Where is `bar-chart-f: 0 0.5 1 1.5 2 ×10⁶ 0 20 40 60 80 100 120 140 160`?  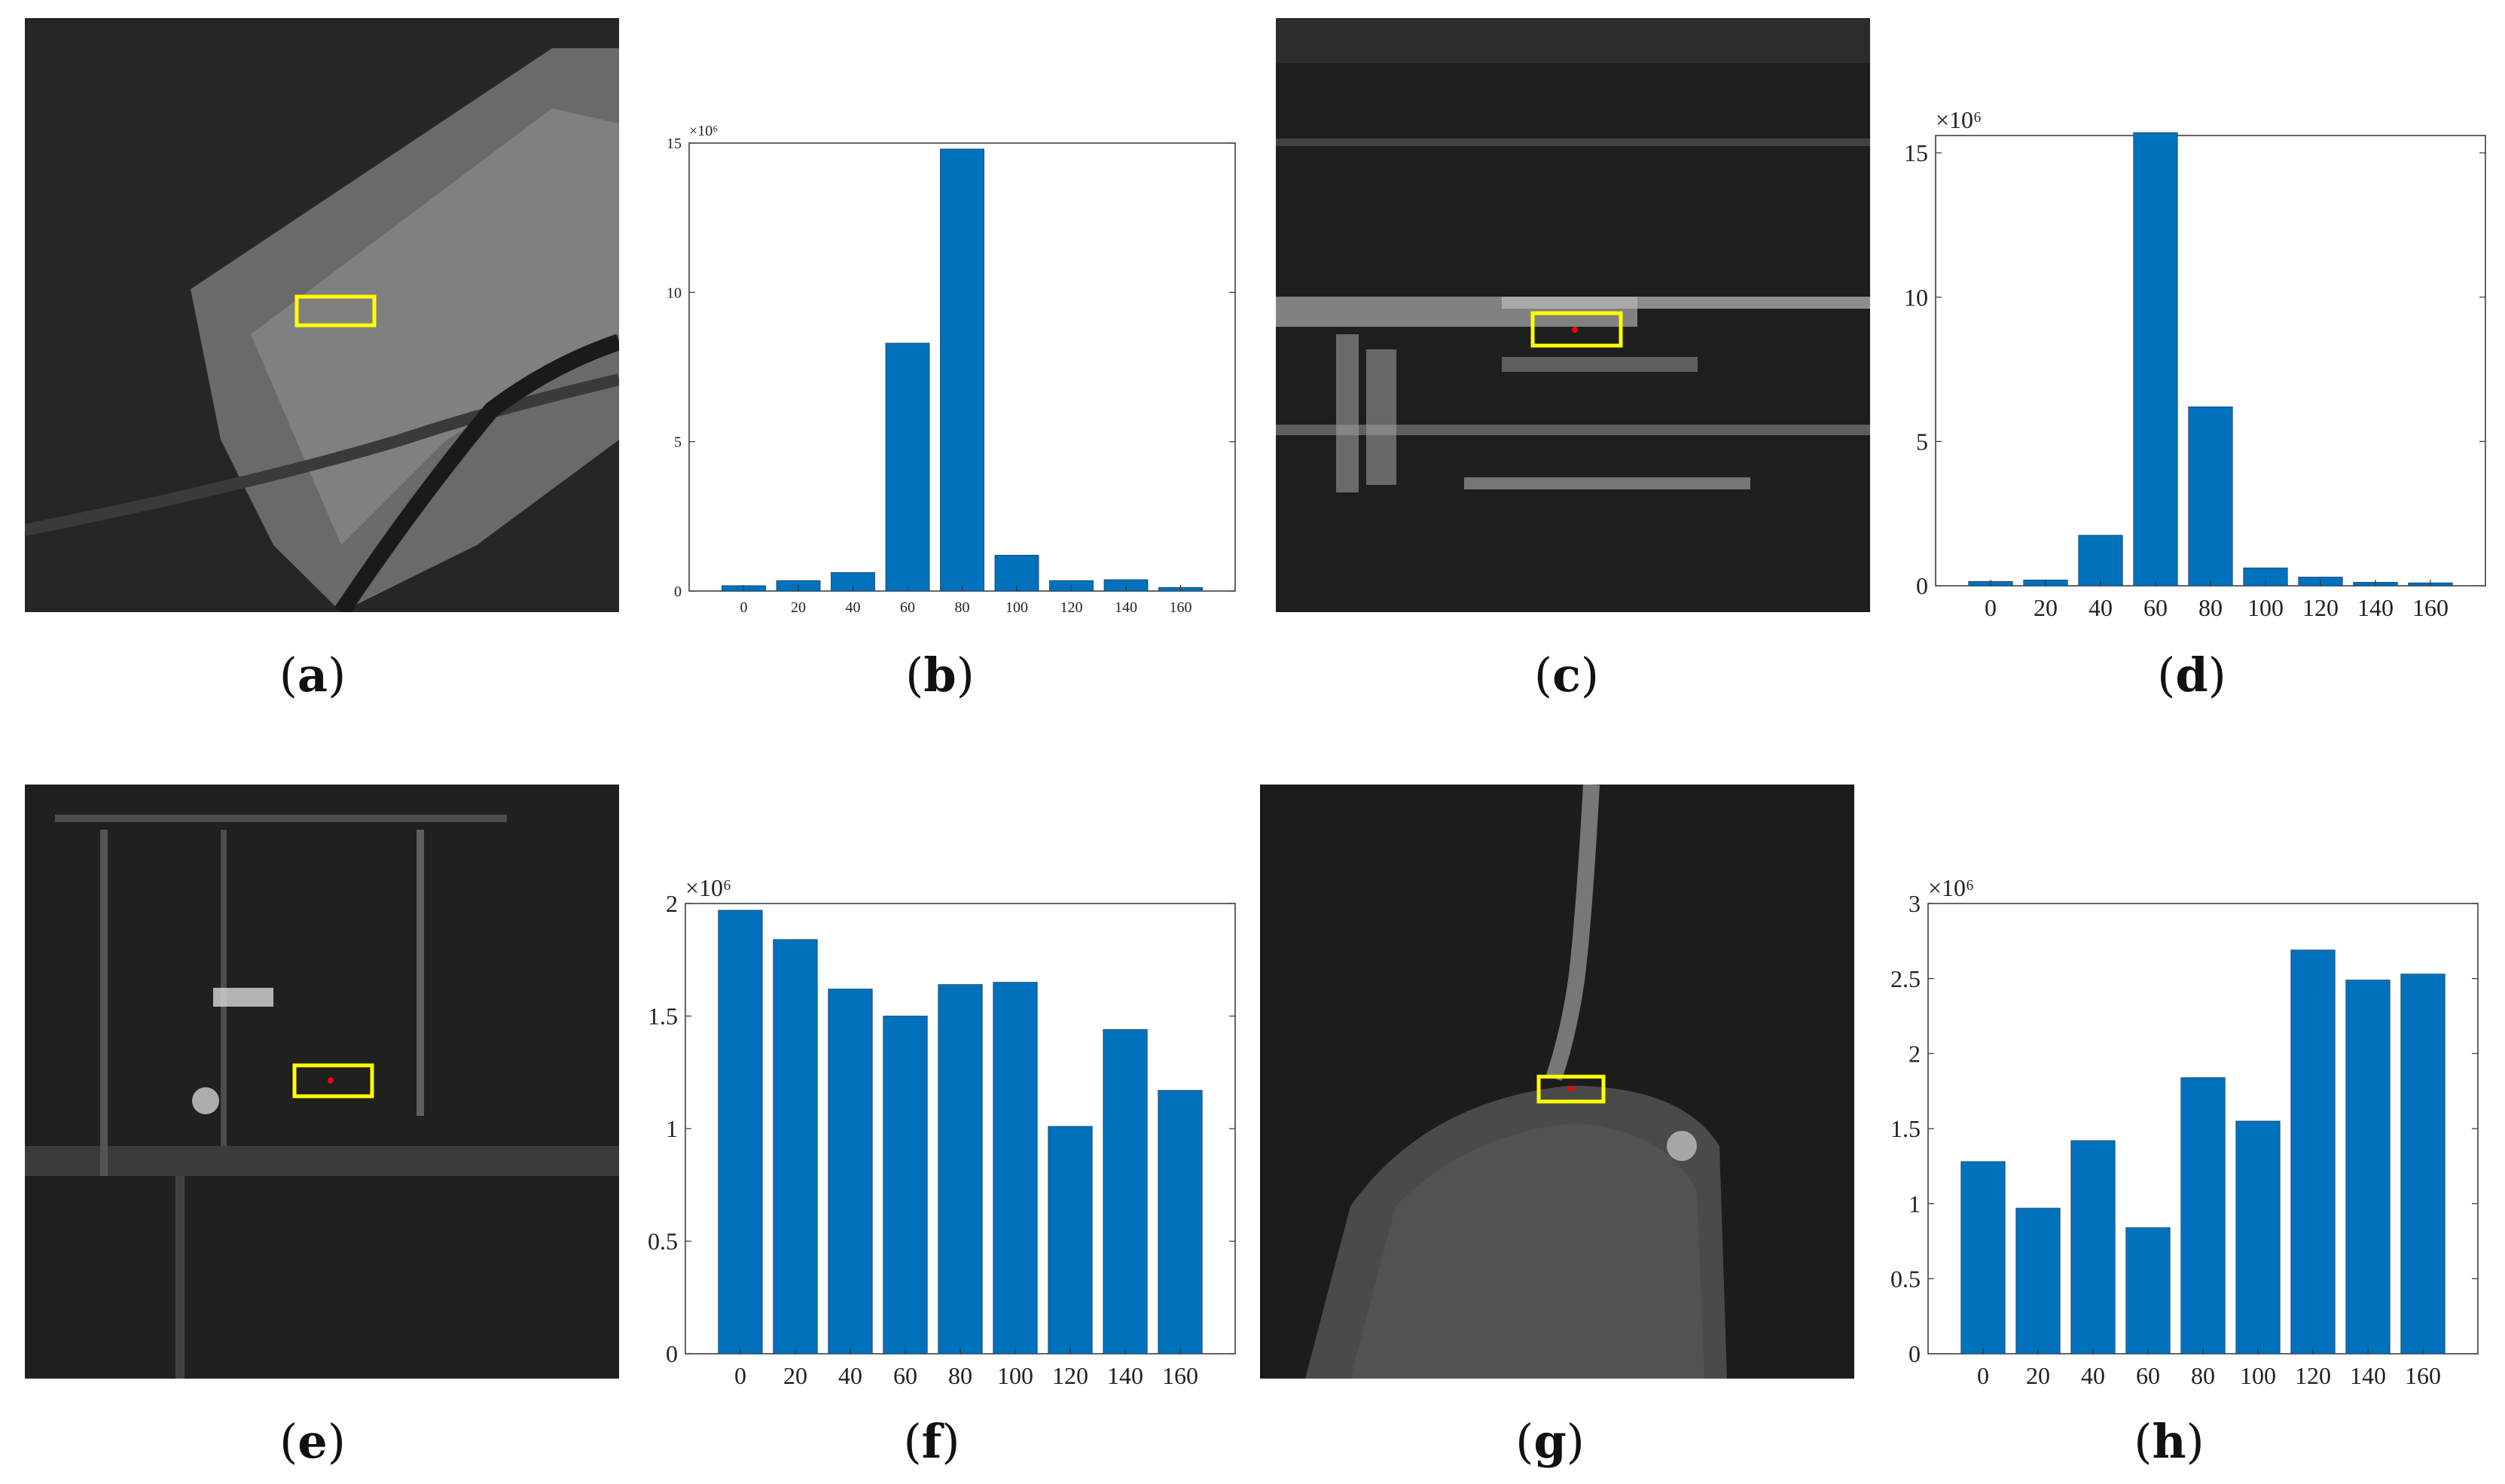 bar-chart-f: 0 0.5 1 1.5 2 ×10⁶ 0 20 40 60 80 100 120 140 160 is located at coordinates (941, 1136).